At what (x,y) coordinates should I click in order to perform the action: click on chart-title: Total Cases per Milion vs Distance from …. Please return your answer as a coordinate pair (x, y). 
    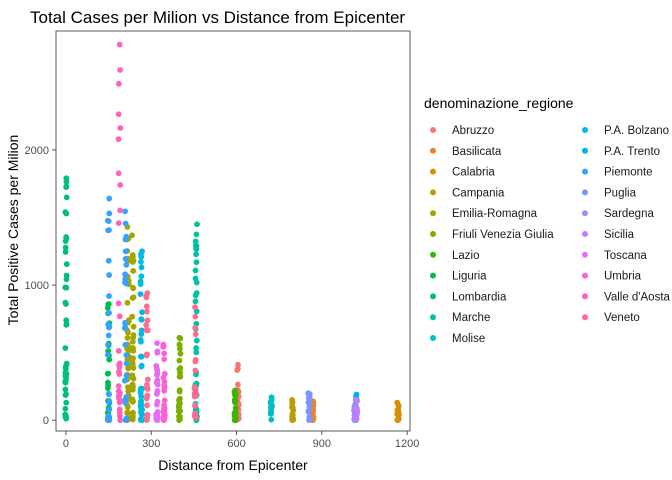
    Looking at the image, I should click on (217, 17).